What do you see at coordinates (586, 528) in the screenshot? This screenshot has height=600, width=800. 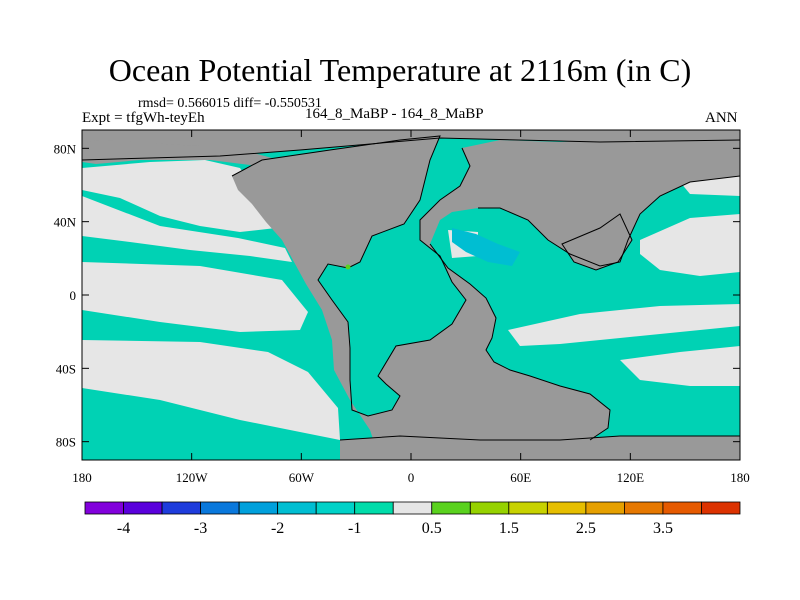 I see `colorbar-label: 2.5` at bounding box center [586, 528].